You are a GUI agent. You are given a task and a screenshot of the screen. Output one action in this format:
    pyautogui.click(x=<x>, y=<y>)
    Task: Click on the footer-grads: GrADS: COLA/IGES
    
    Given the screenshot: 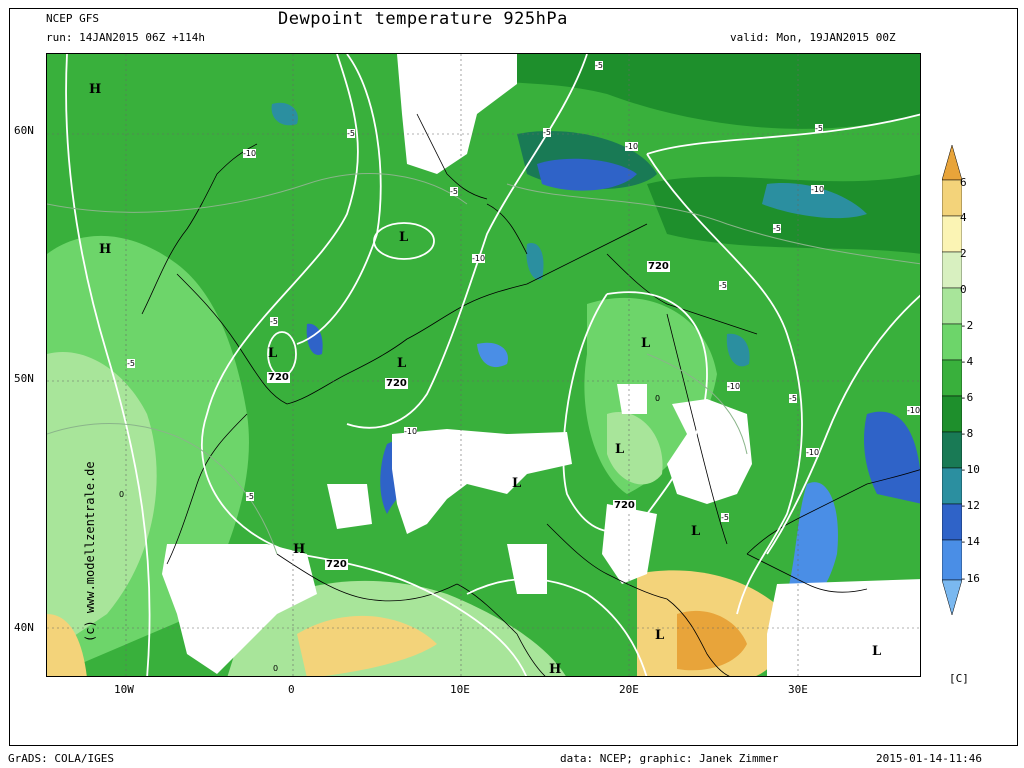 What is the action you would take?
    pyautogui.click(x=61, y=758)
    